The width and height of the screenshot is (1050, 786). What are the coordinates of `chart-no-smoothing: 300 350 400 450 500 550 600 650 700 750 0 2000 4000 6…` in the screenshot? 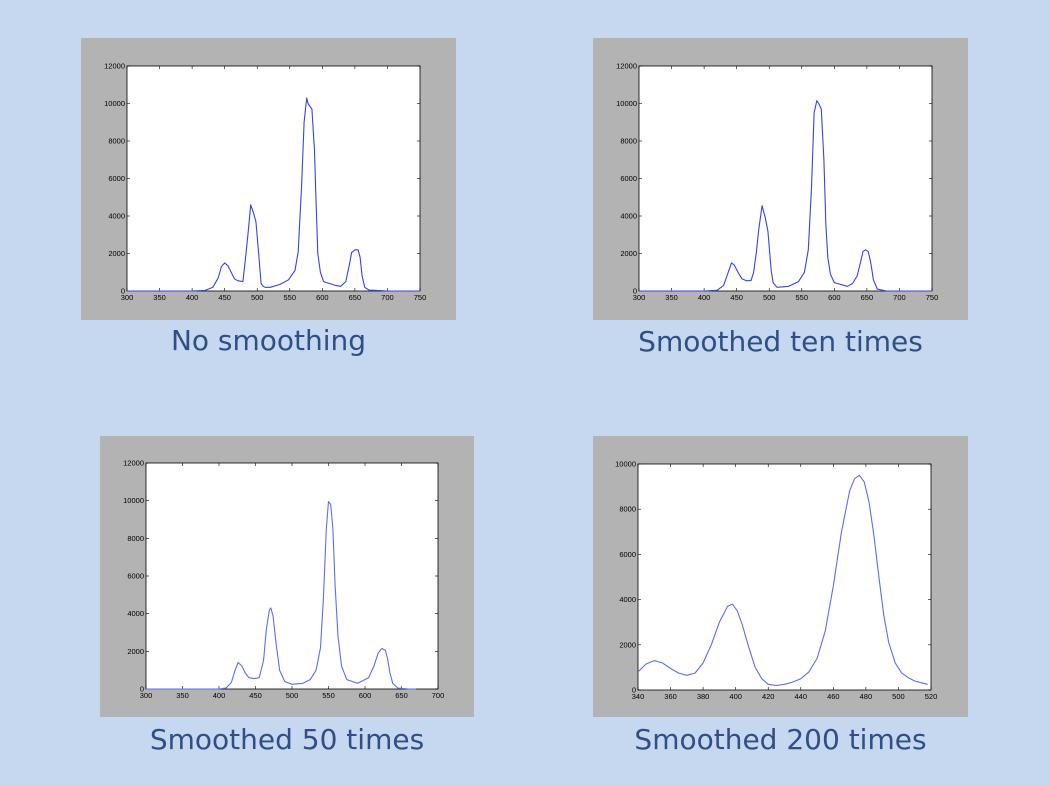 It's located at (265, 182).